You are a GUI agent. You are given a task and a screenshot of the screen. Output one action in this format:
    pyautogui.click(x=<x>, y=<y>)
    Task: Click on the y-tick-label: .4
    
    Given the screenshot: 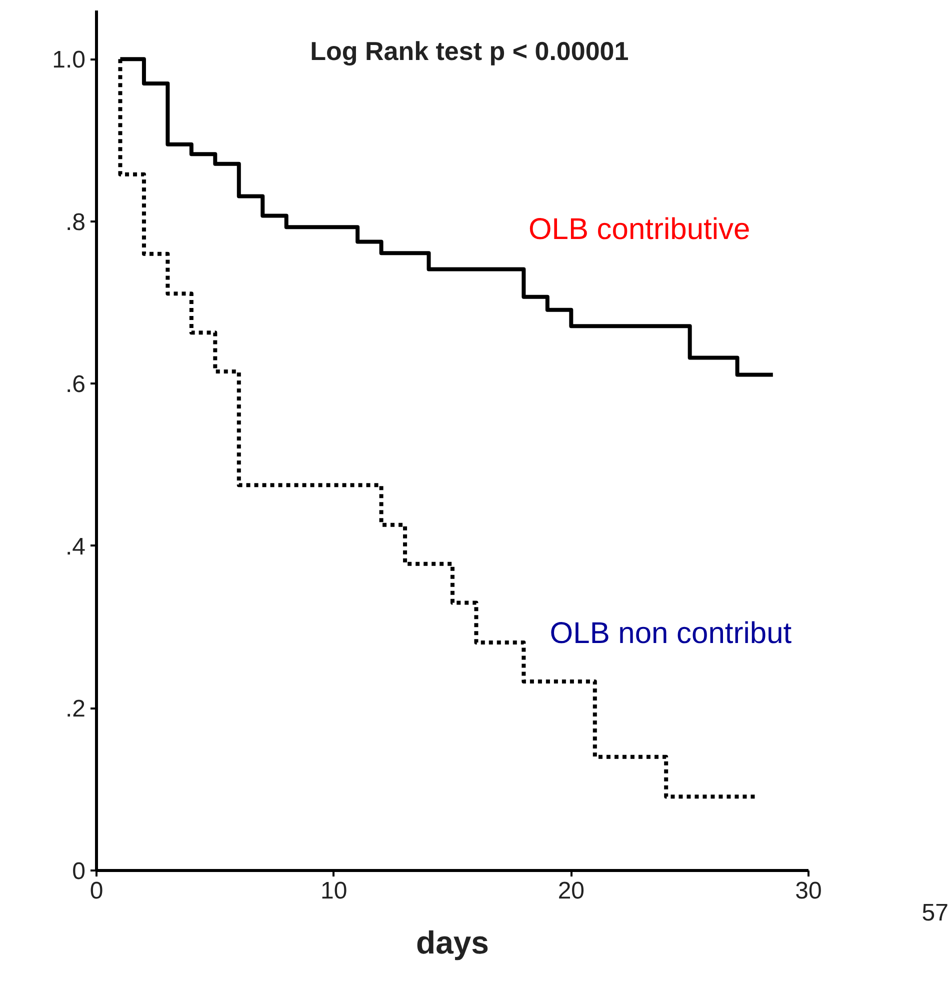 What is the action you would take?
    pyautogui.click(x=75, y=546)
    